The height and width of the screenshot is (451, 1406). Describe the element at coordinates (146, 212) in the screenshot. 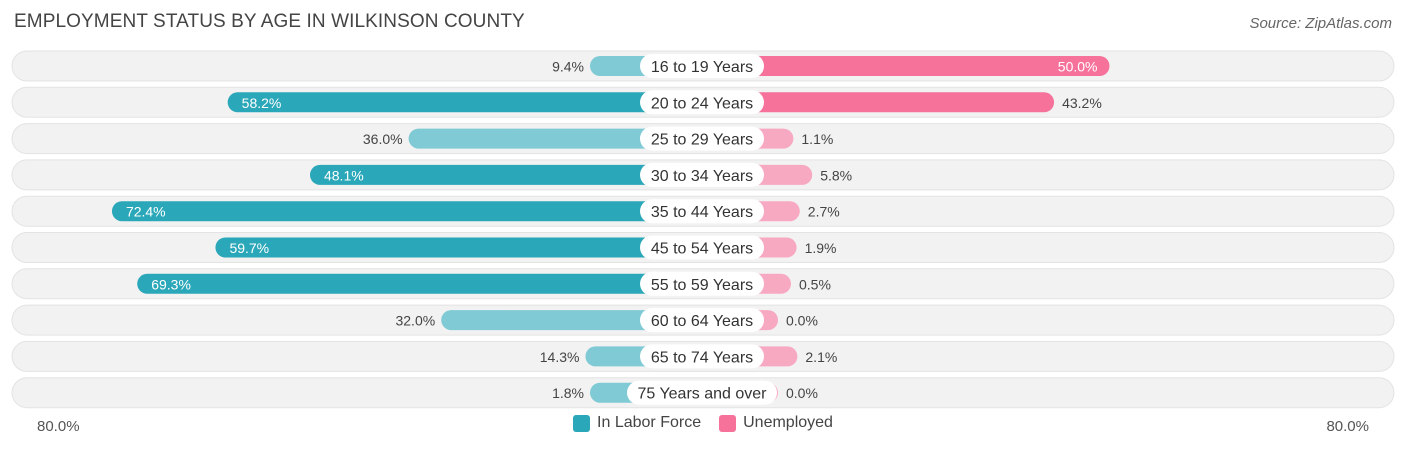

I see `value-label-labor-force: 72.4%` at that location.